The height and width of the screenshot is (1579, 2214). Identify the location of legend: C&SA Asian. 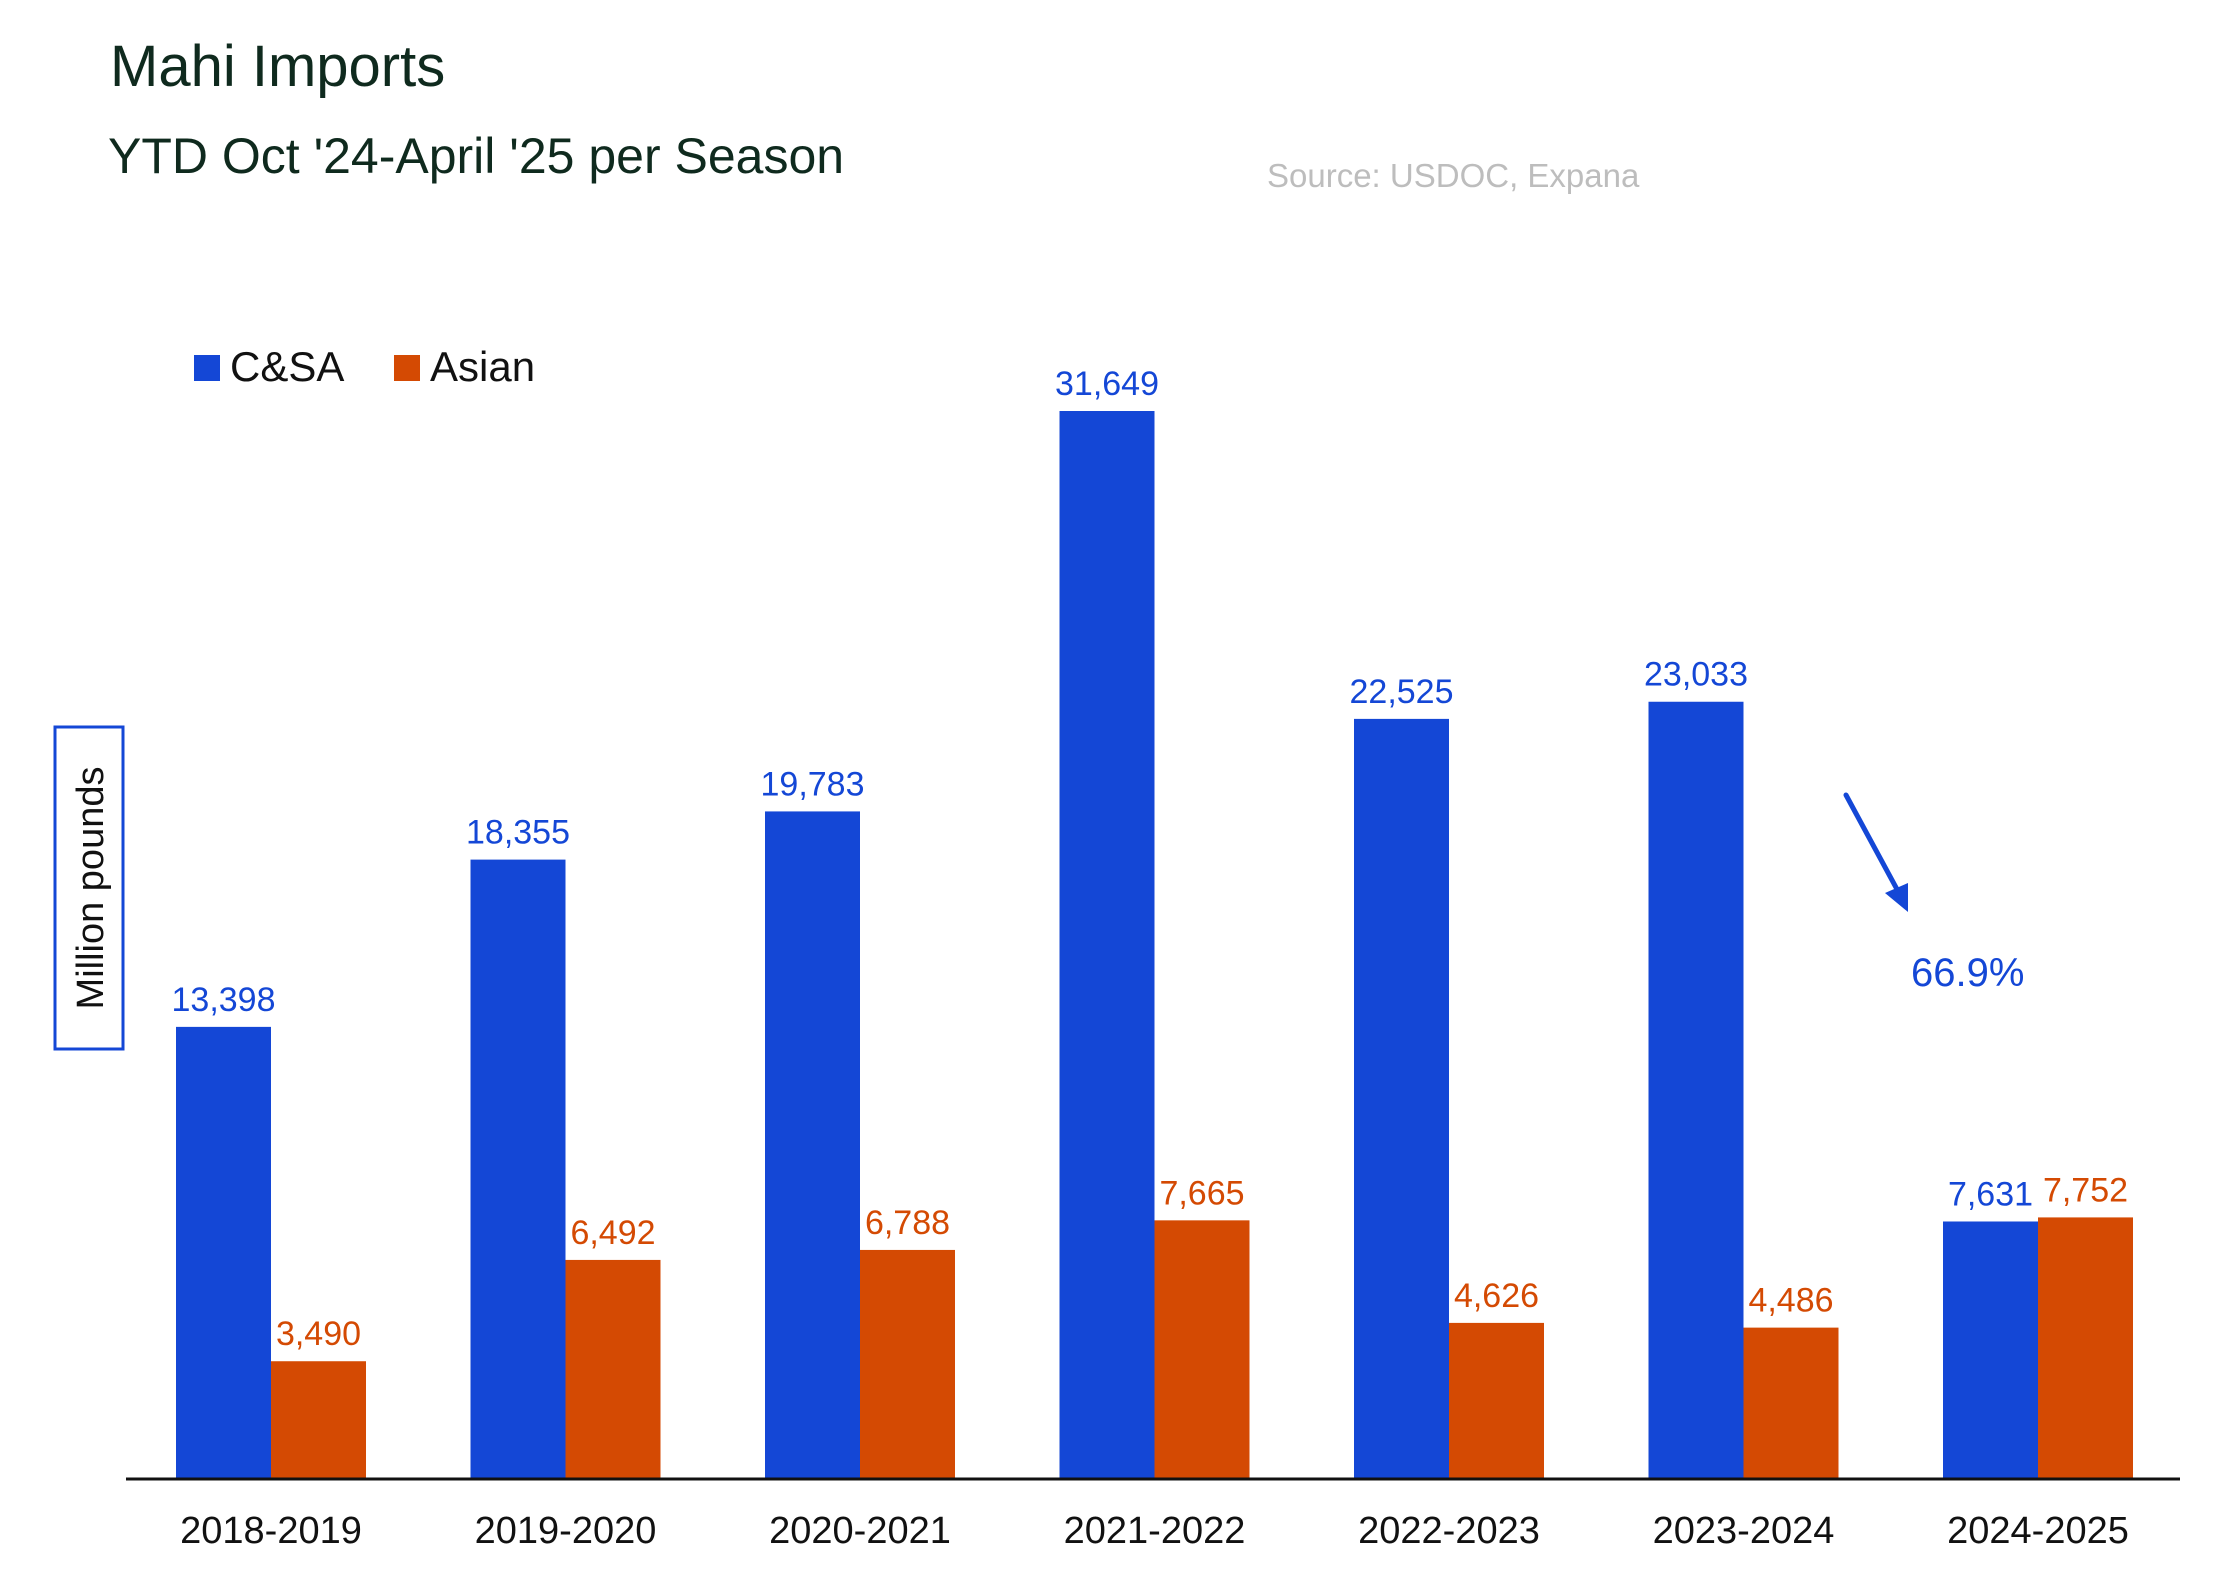
(364, 366).